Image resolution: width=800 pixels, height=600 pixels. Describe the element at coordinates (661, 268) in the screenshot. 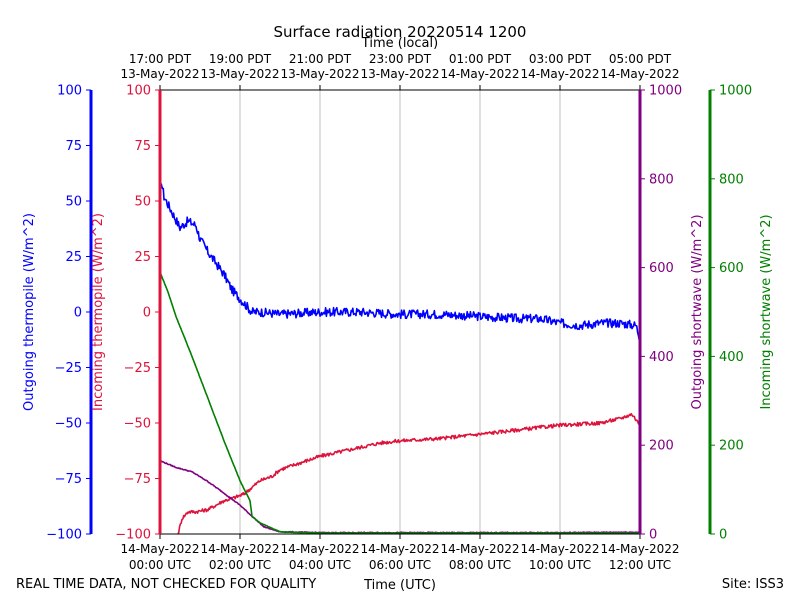

I see `outgoing-shortwave-axis-tick-label: 600` at that location.